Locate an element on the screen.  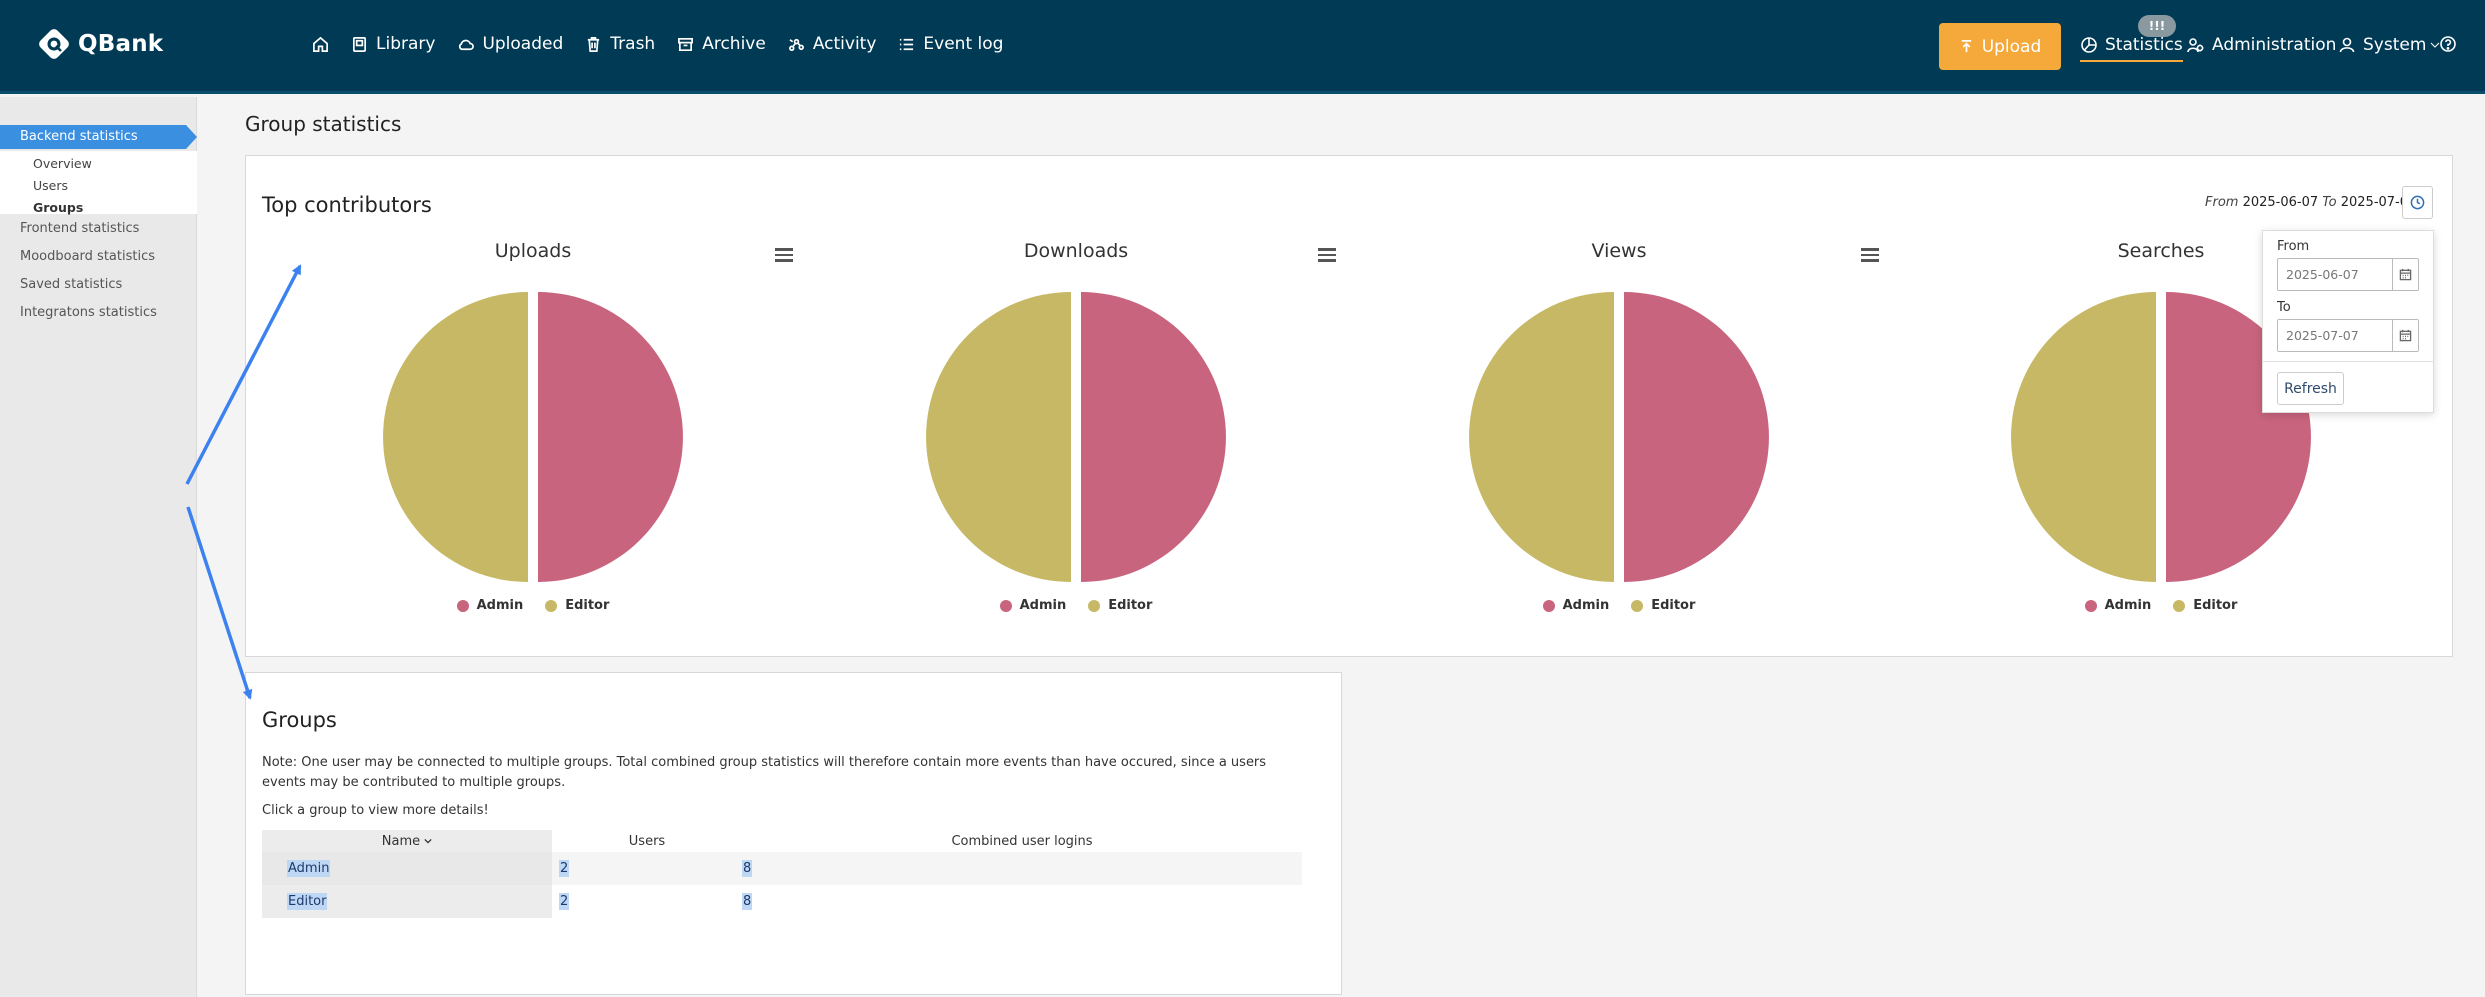
date-range-button is located at coordinates (2417, 202).